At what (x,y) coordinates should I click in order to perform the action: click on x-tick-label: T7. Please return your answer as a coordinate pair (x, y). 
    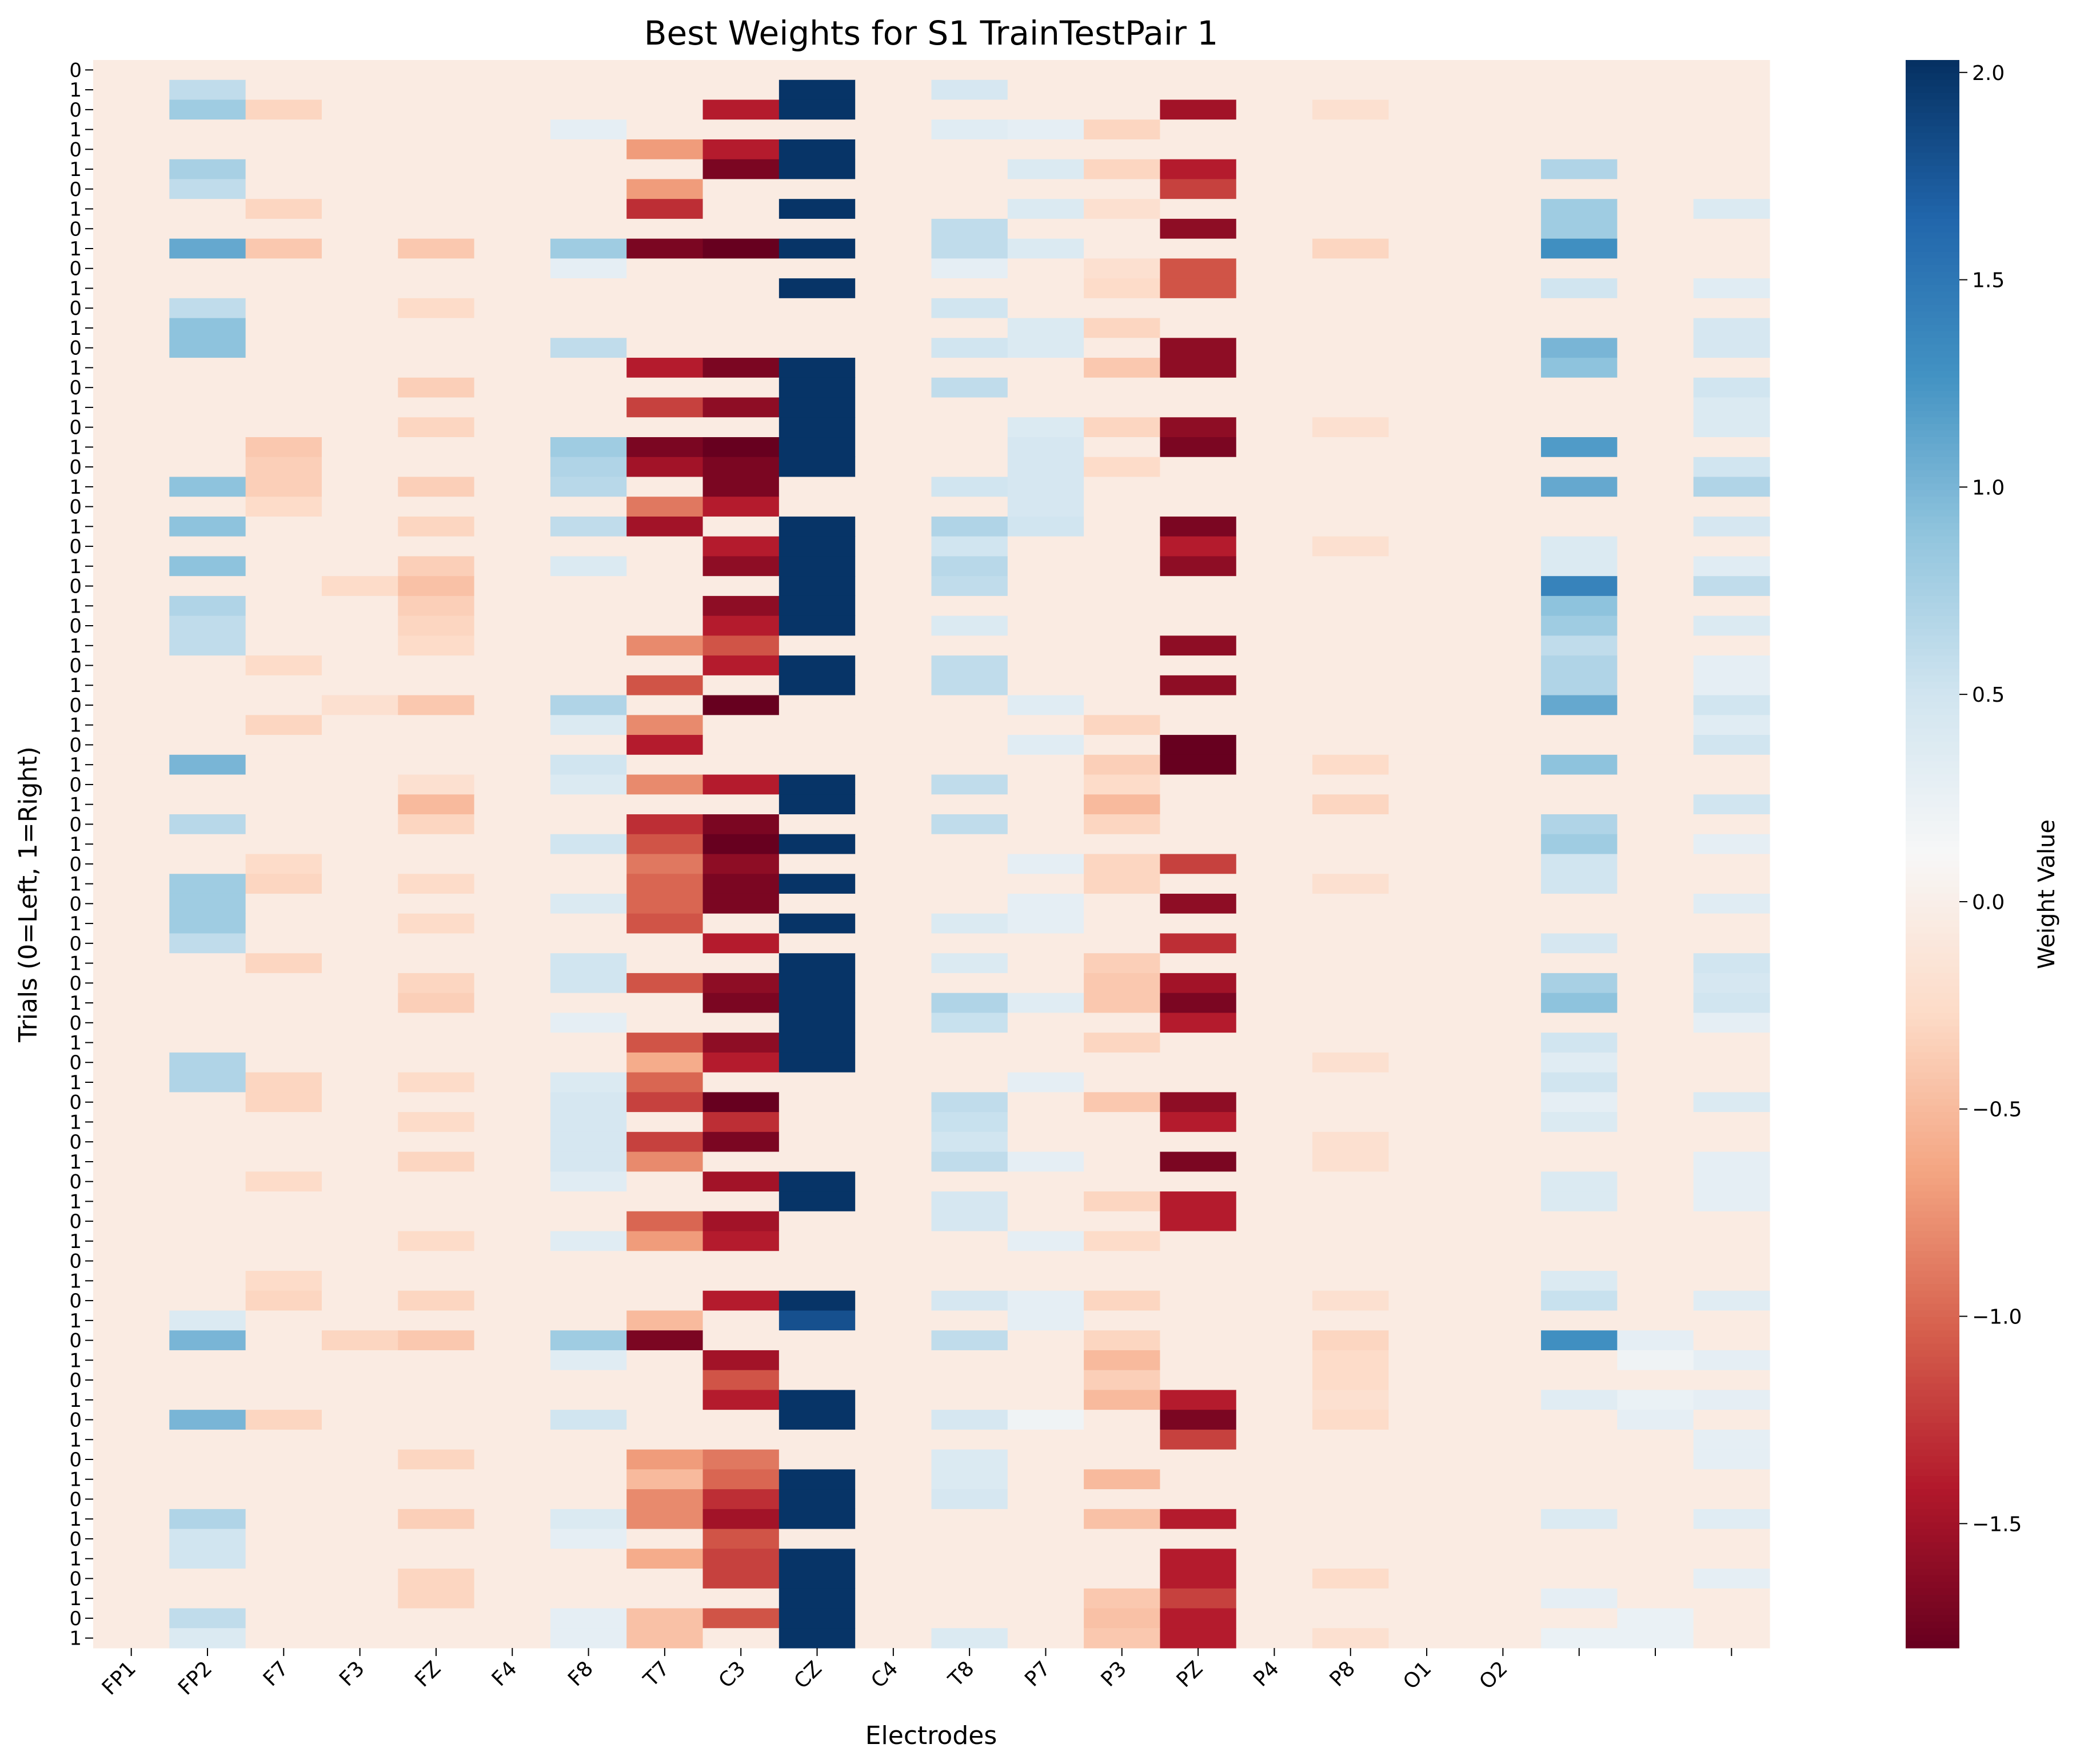
    Looking at the image, I should click on (656, 1674).